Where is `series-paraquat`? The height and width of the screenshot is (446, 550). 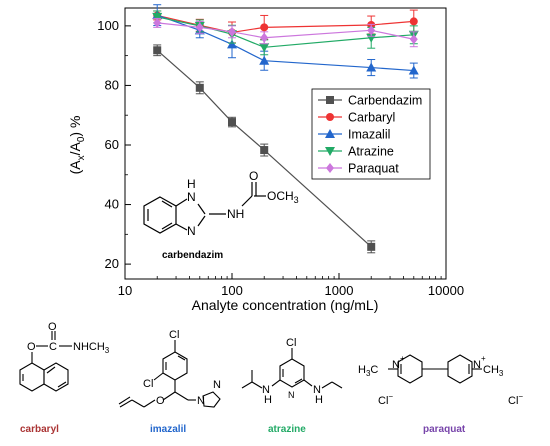 series-paraquat is located at coordinates (285, 32).